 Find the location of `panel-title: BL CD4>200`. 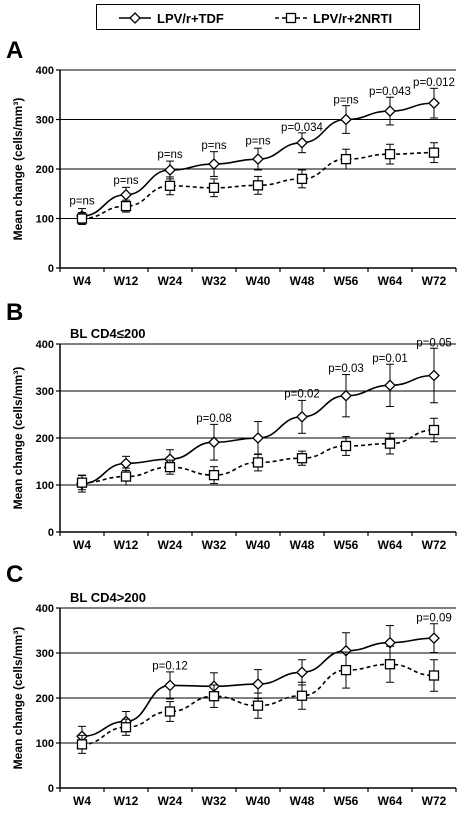

panel-title: BL CD4>200 is located at coordinates (108, 597).